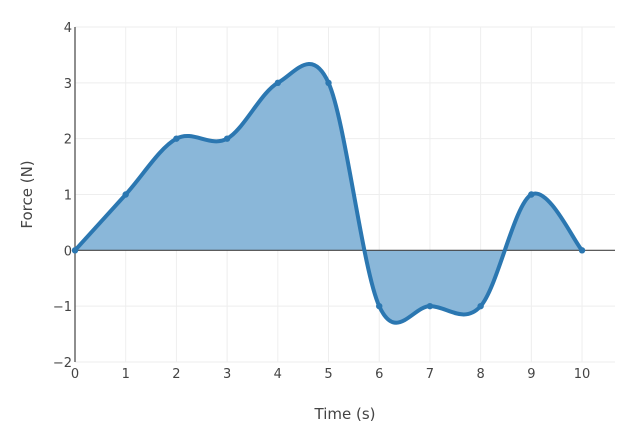 This screenshot has width=640, height=431. I want to click on x-tick-label: 10, so click(582, 374).